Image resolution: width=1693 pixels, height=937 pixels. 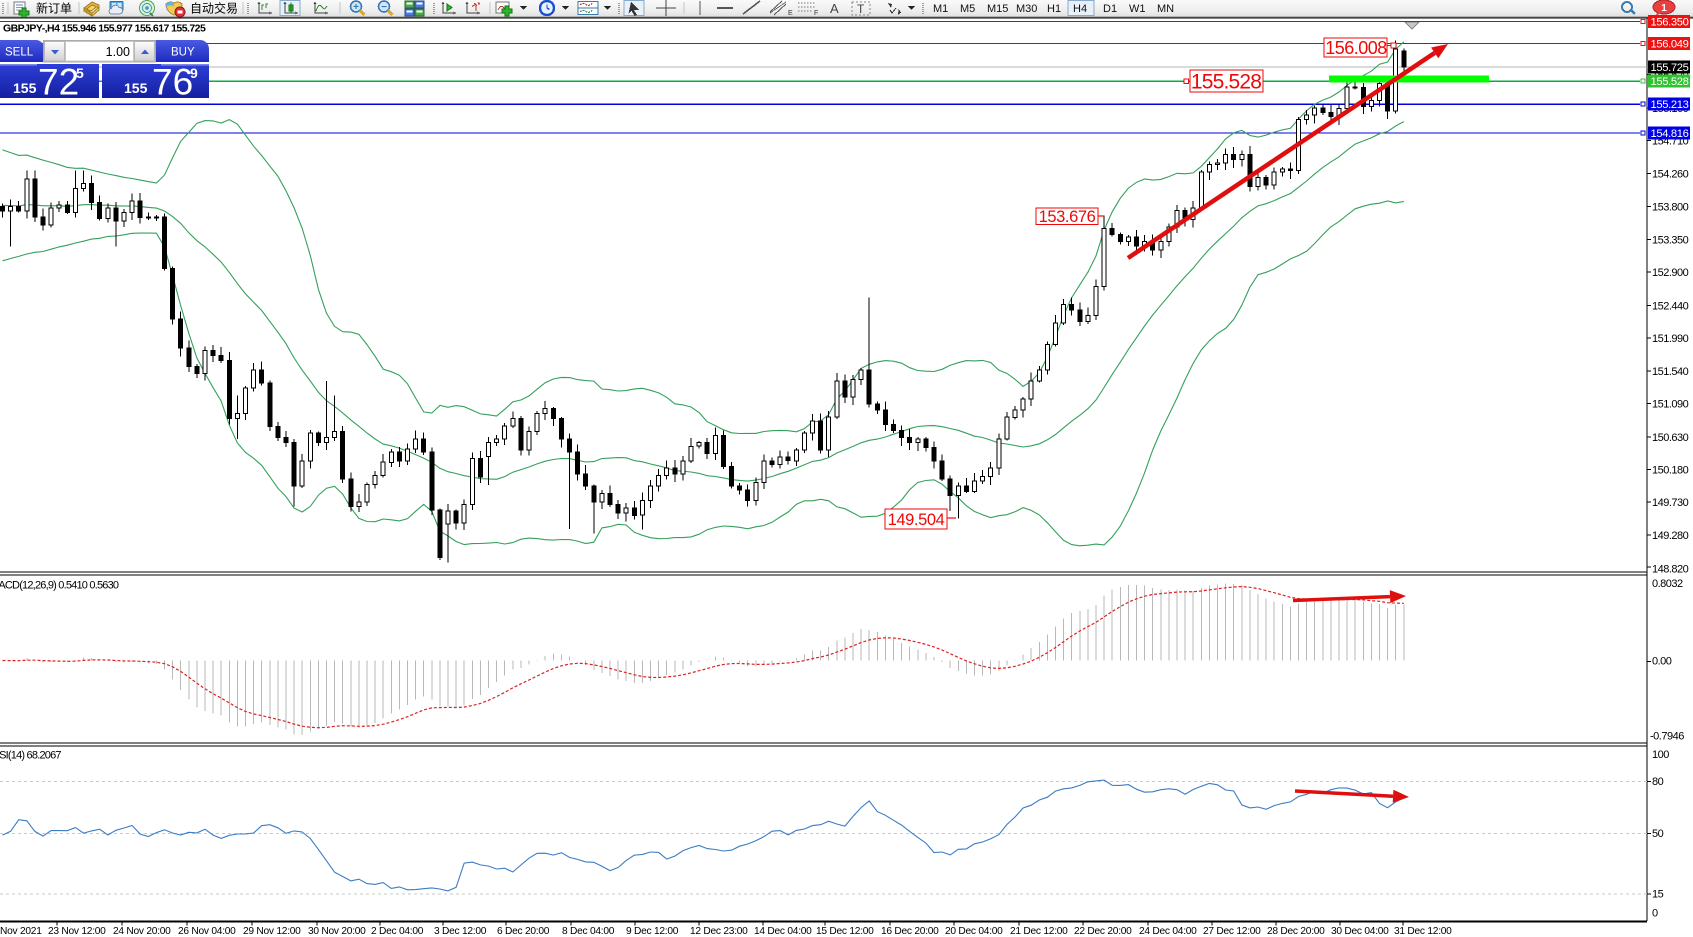 What do you see at coordinates (1670, 471) in the screenshot?
I see `svg-text: 150.180` at bounding box center [1670, 471].